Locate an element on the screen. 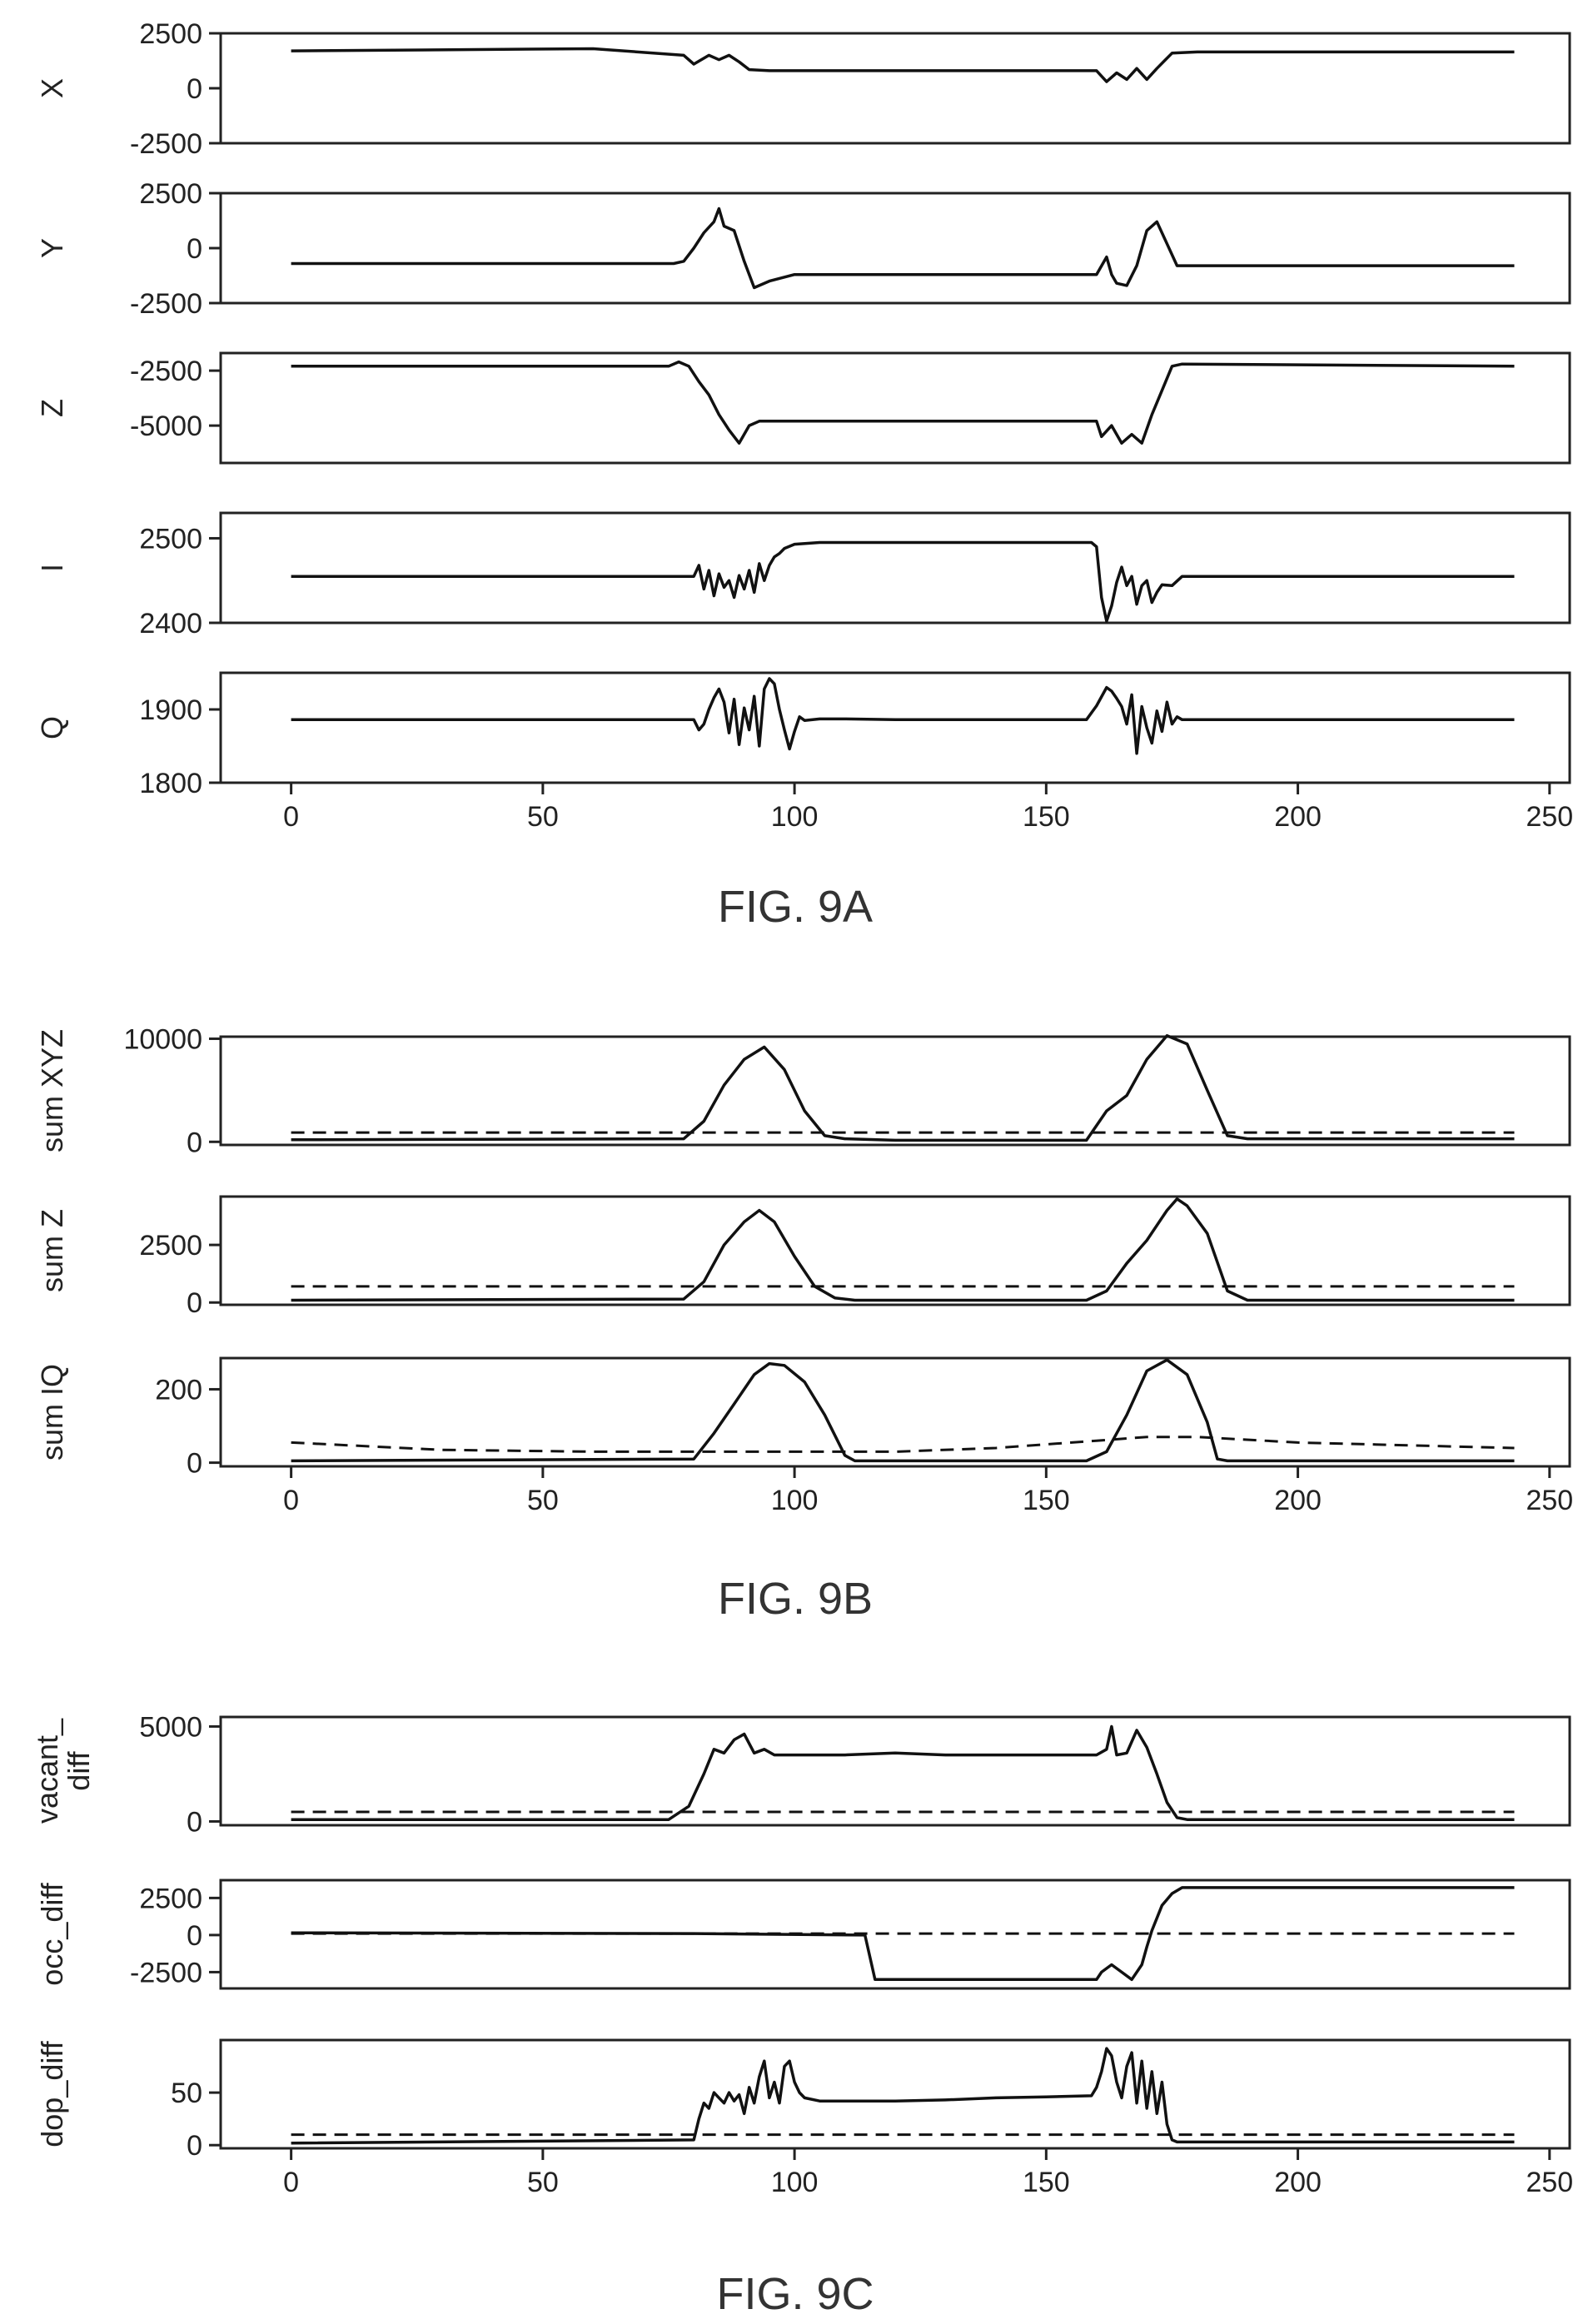 The height and width of the screenshot is (2324, 1593). caption-fig-9a: FIG. 9A is located at coordinates (796, 907).